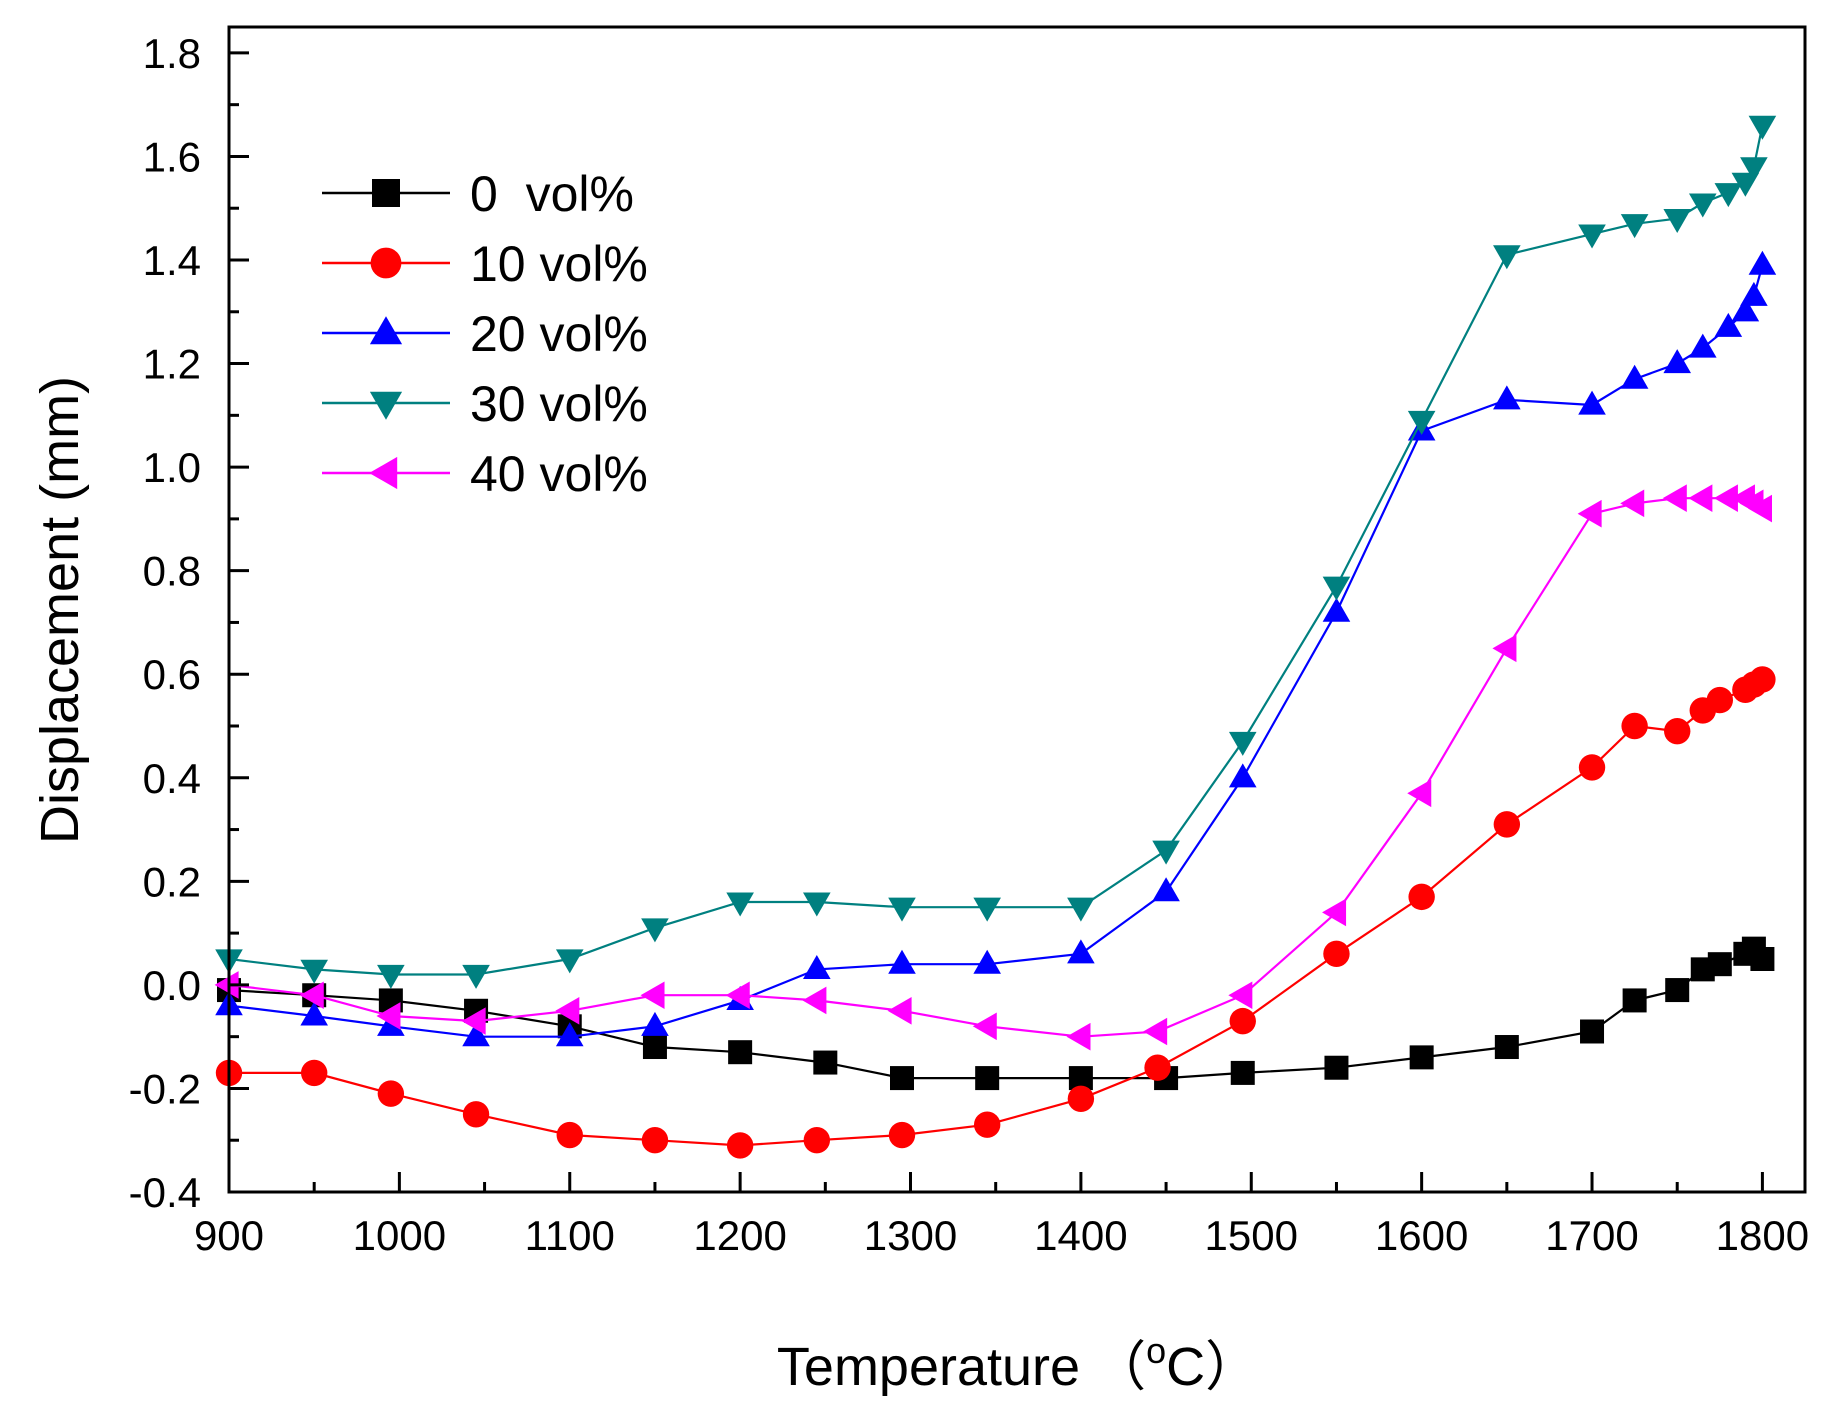  I want to click on y-tick-label: 0.6, so click(172, 674).